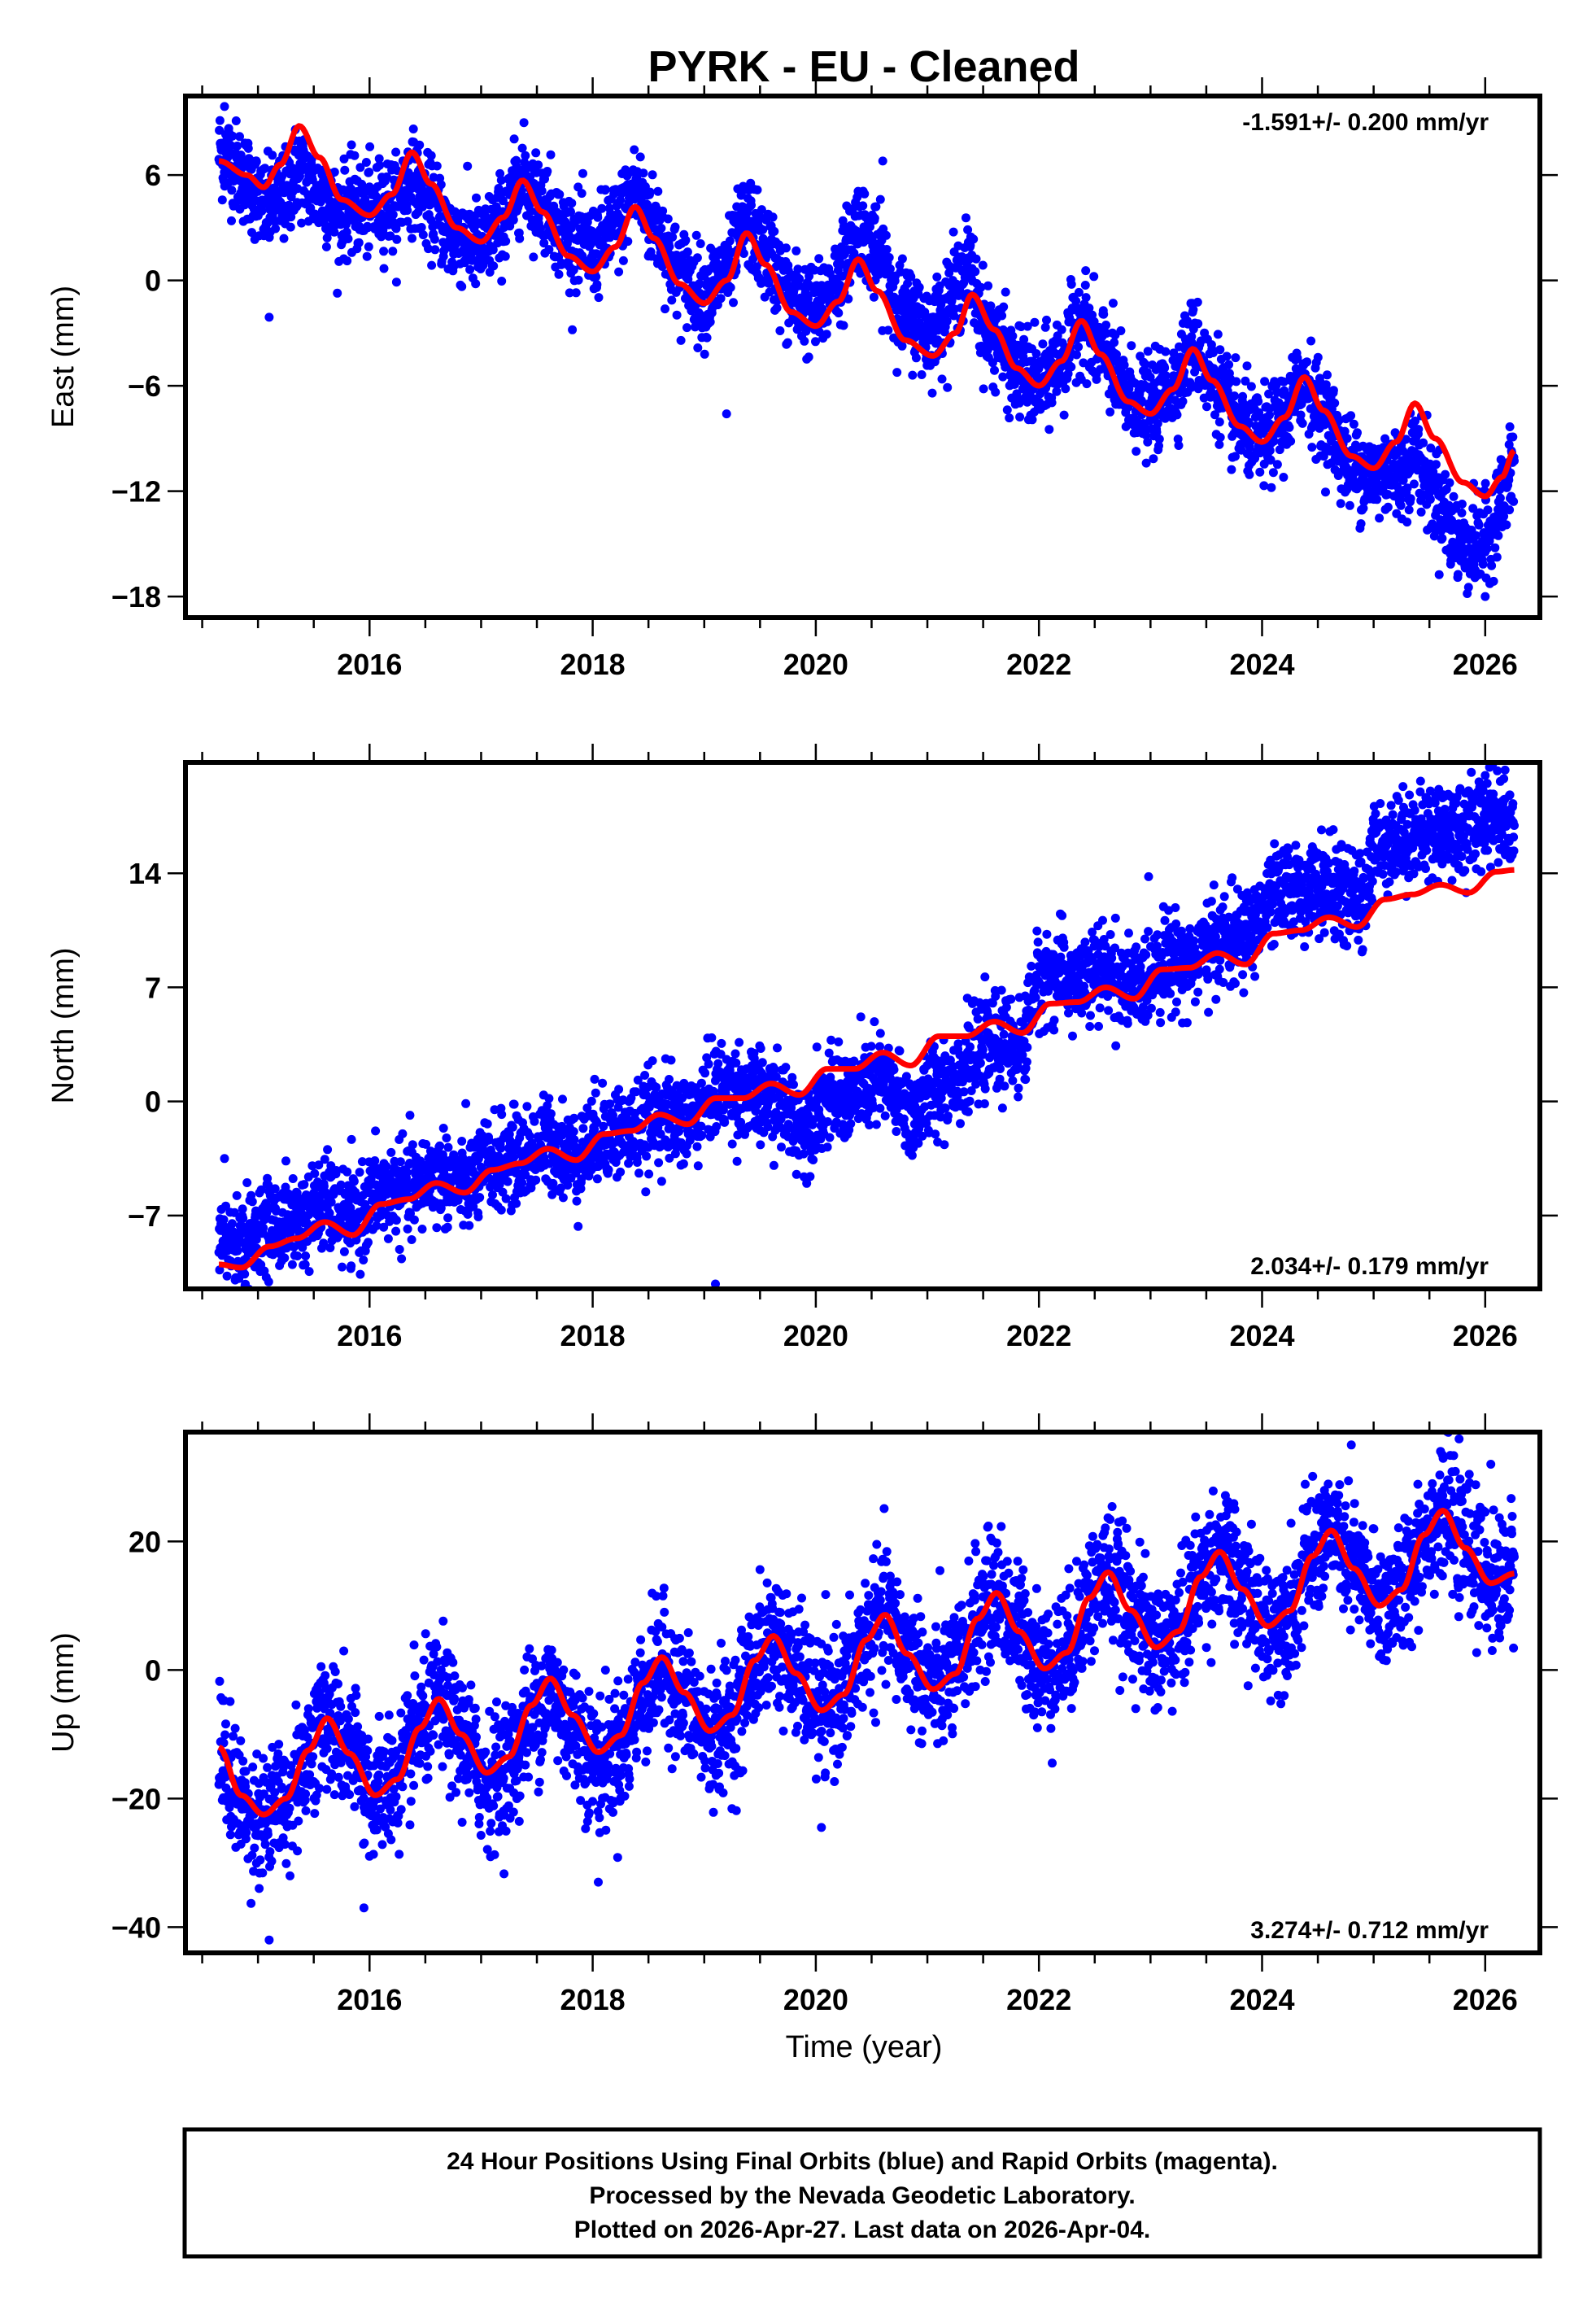 The image size is (1596, 2306). I want to click on x-tick-label: 2022, so click(1038, 664).